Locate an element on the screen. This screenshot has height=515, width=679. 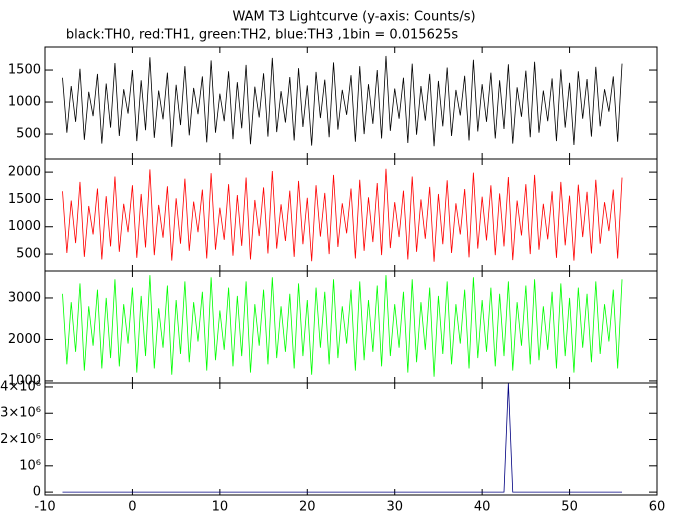
y-tick-label: 3×10⁶ is located at coordinates (20, 413).